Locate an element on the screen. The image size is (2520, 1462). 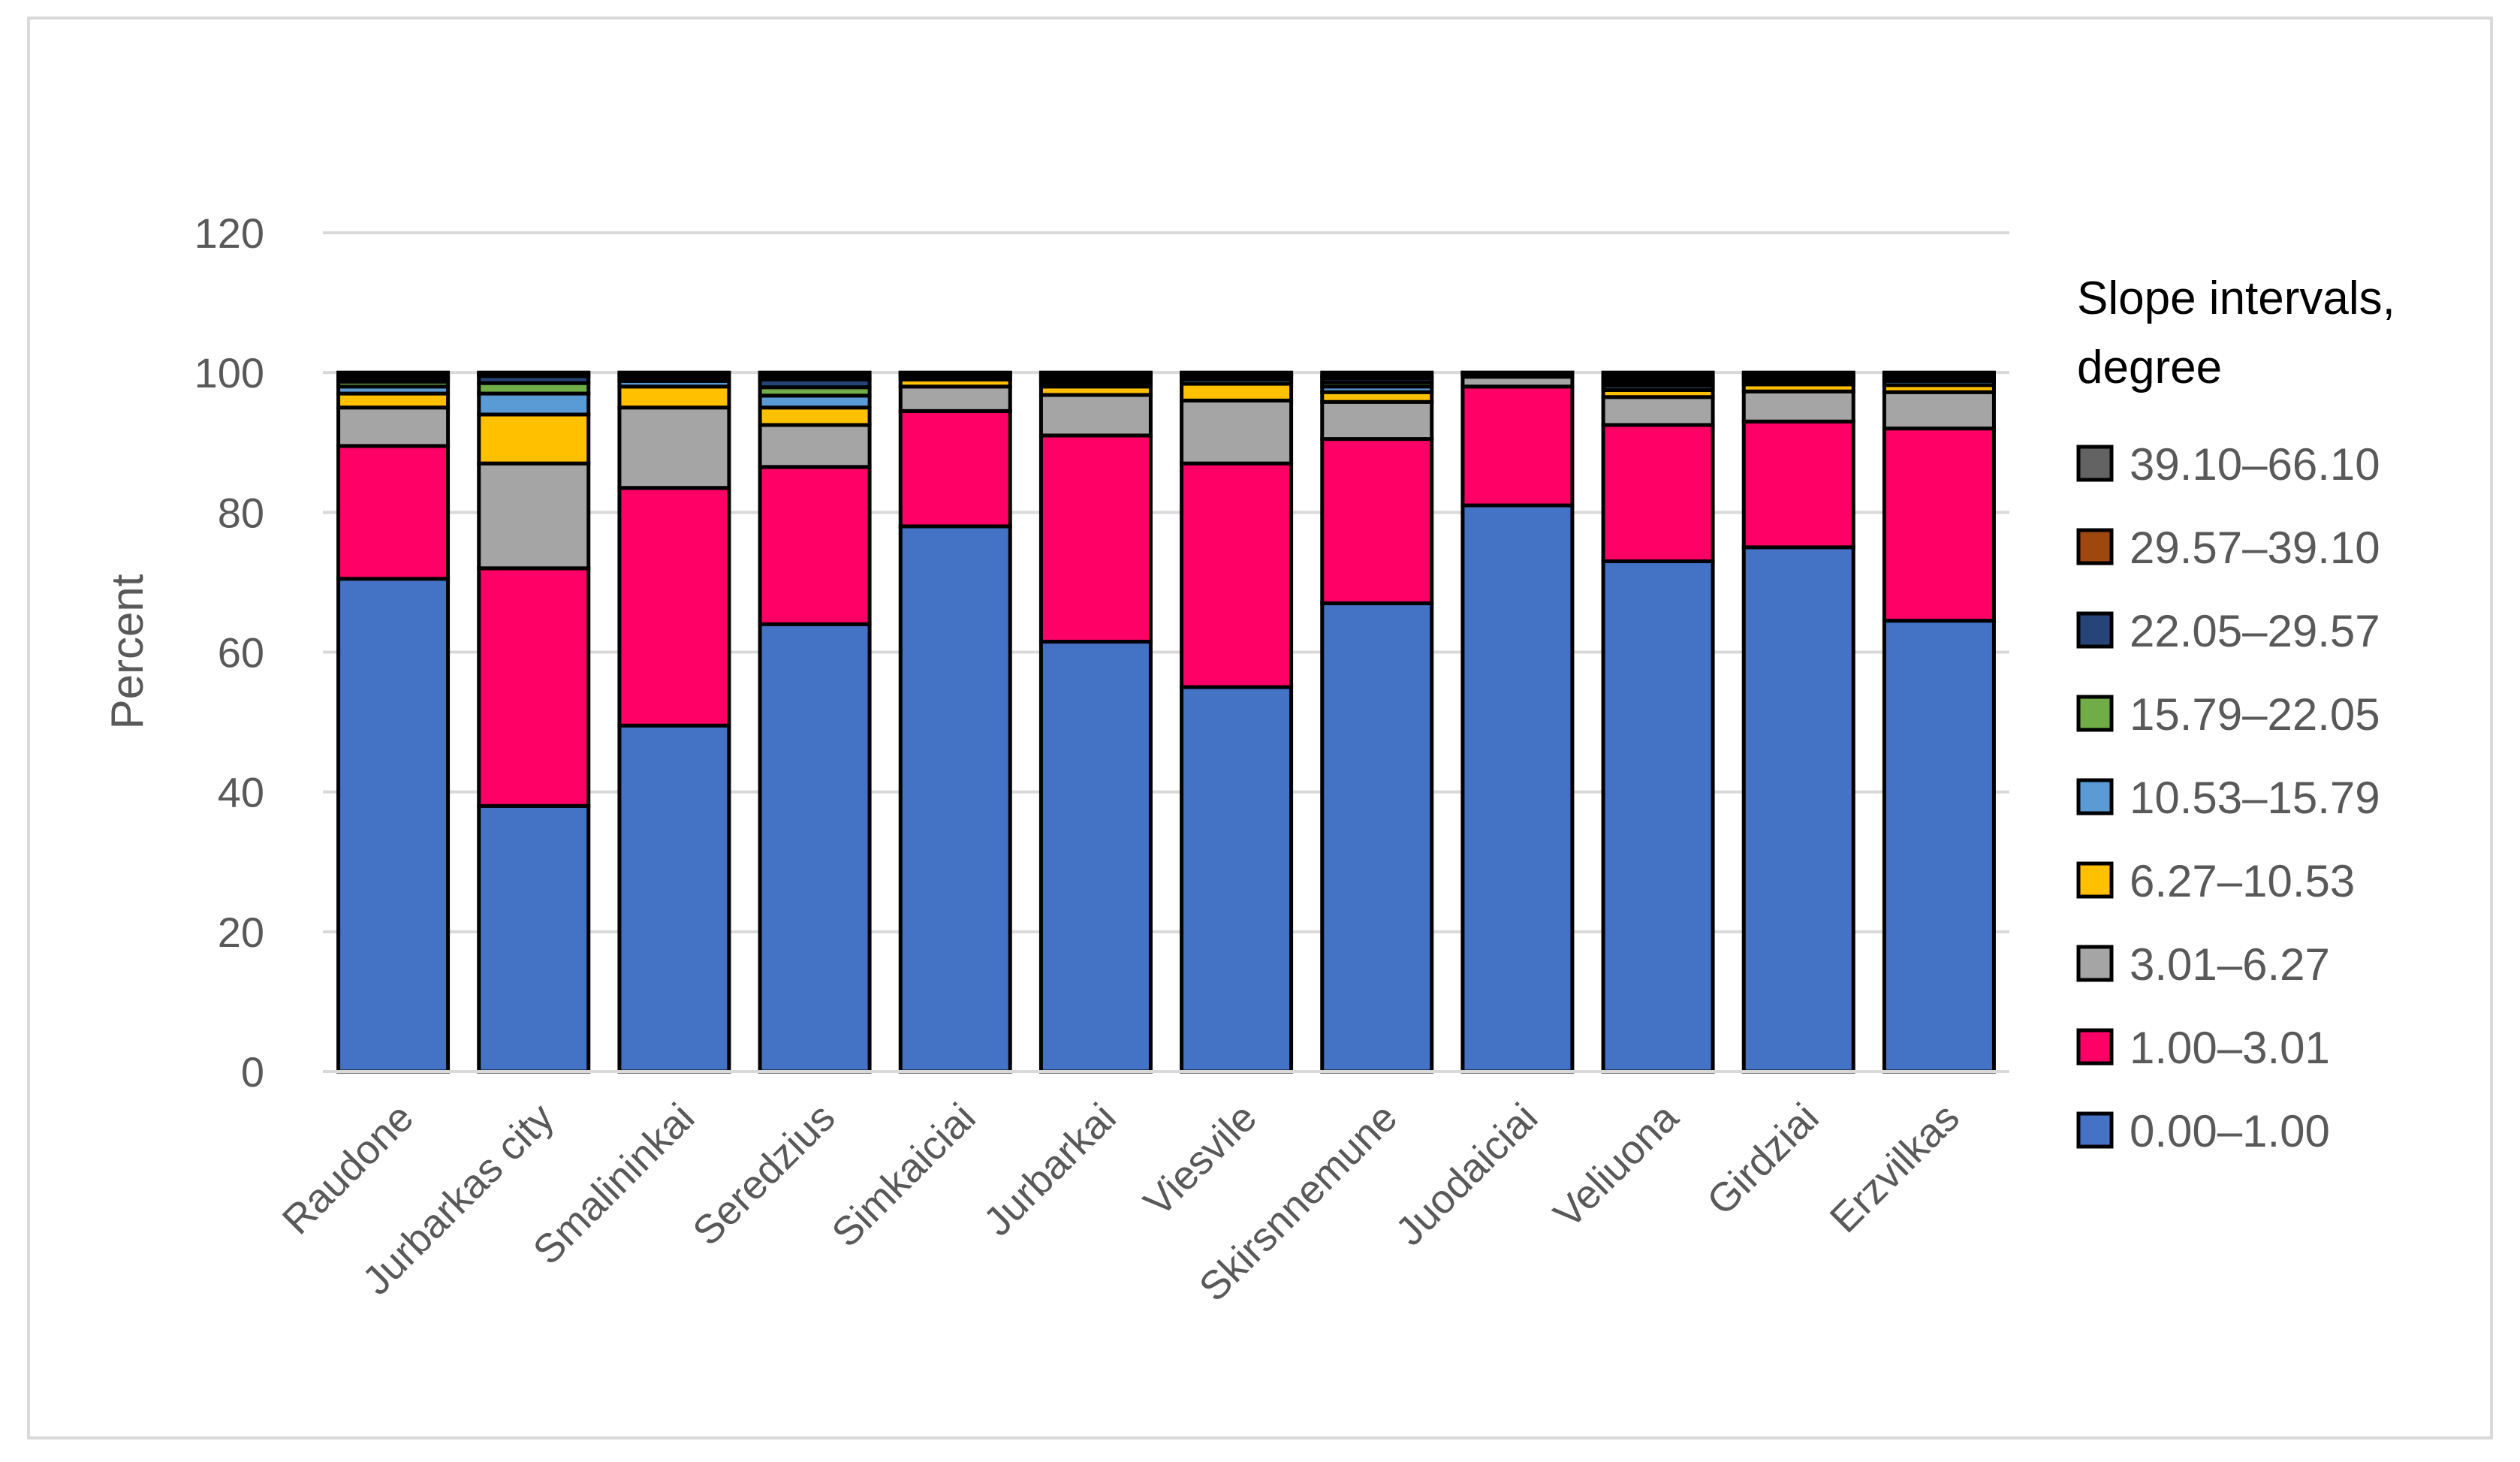
legend-label-8: 39.10–66.10 is located at coordinates (2255, 464).